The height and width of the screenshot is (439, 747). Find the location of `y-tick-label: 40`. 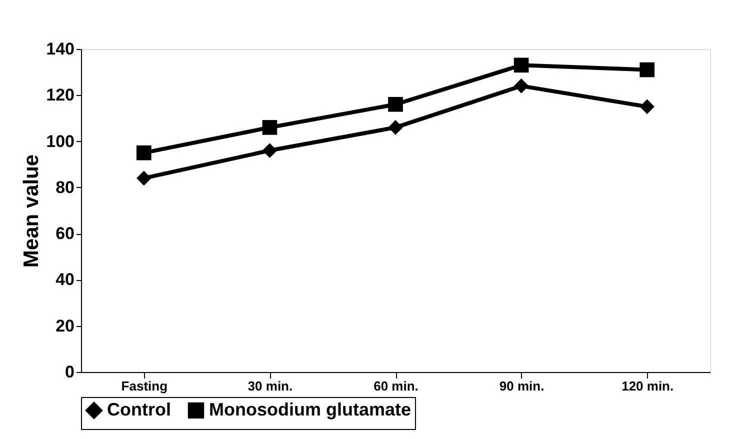

y-tick-label: 40 is located at coordinates (65, 280).